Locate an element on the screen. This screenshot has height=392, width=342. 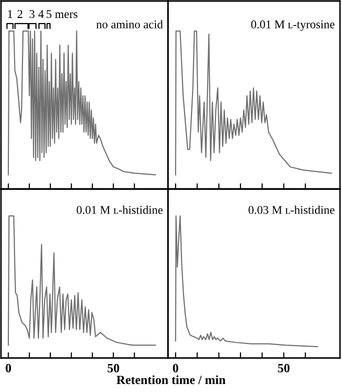
text: 5 mers is located at coordinates (62, 14).